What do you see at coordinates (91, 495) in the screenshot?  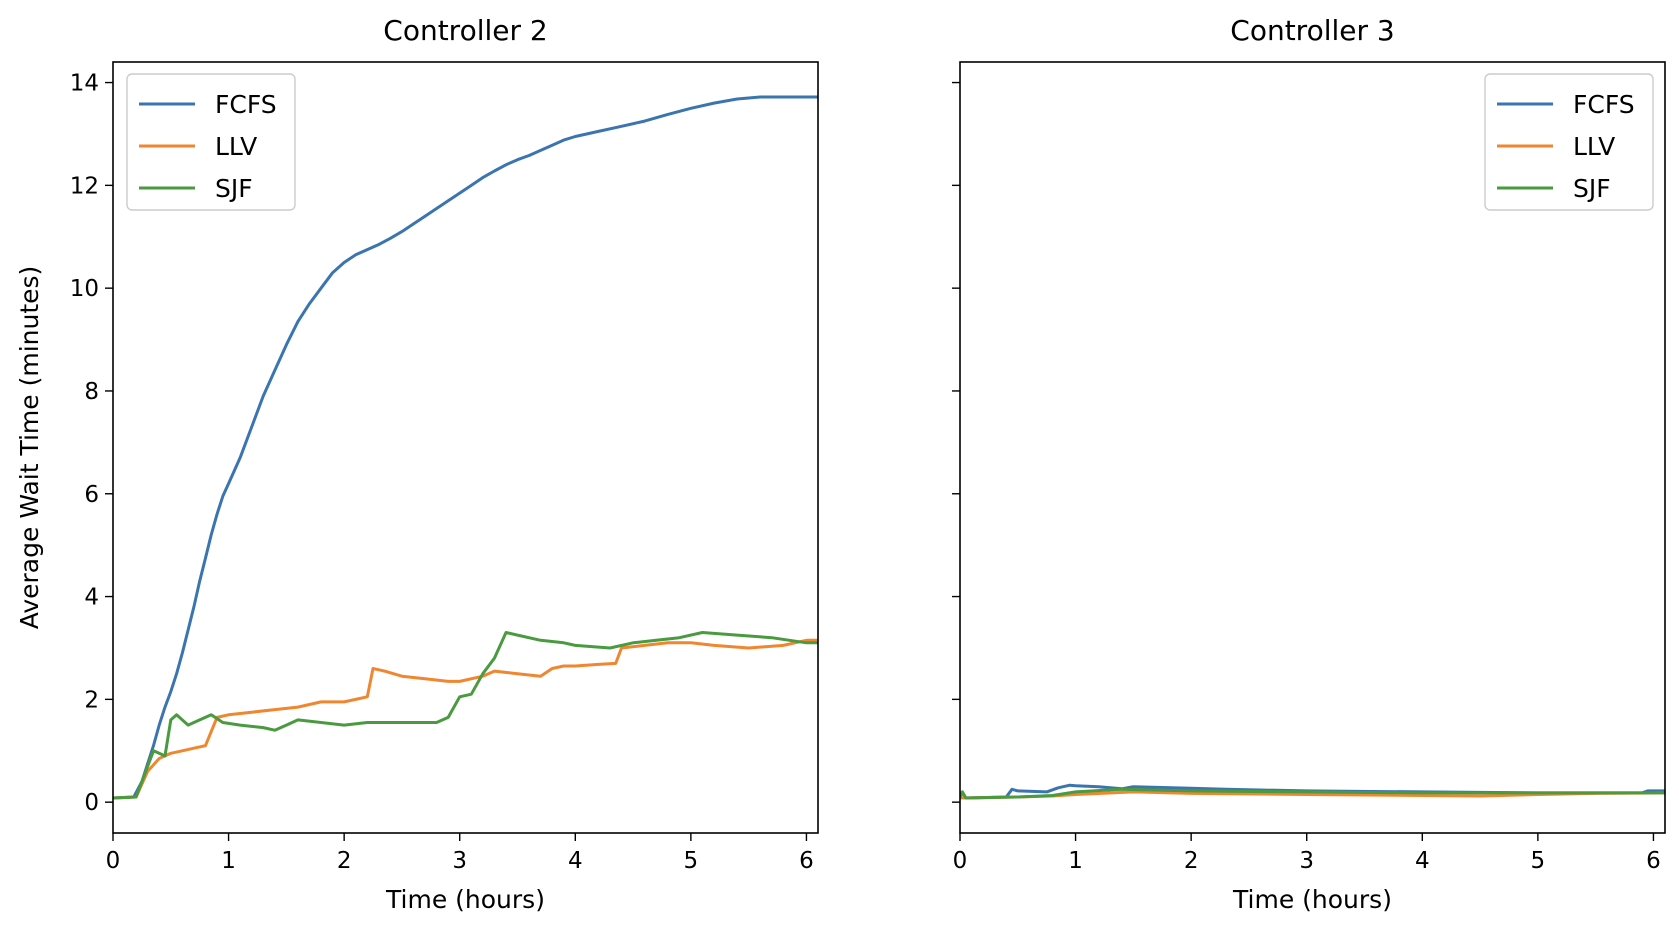 I see `y-tick-label: 6` at bounding box center [91, 495].